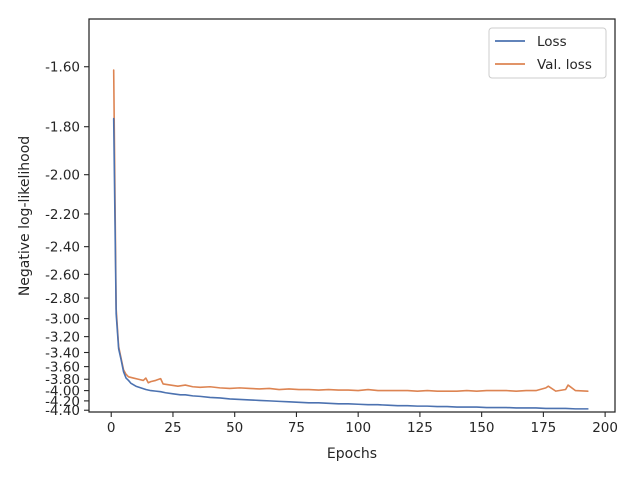 The image size is (640, 480). I want to click on y-tick-label: -3.20, so click(62, 338).